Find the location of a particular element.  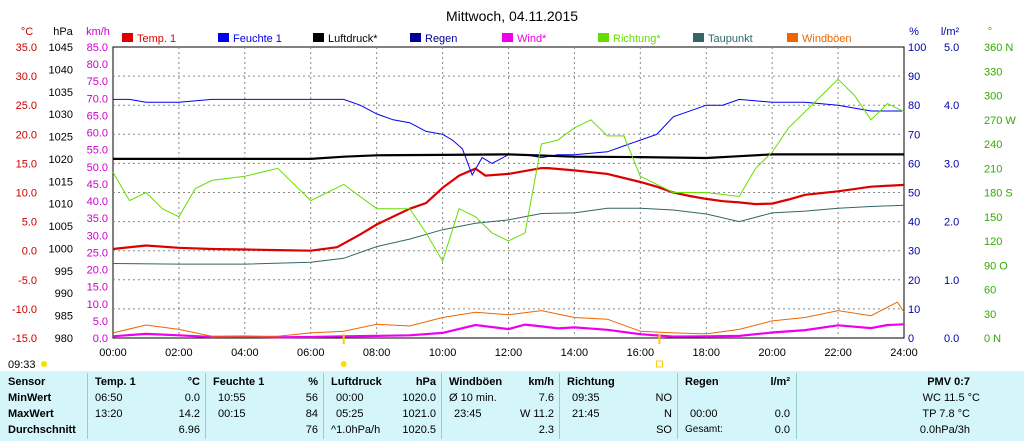

sunrise-time-label: 09:33 is located at coordinates (22, 364).